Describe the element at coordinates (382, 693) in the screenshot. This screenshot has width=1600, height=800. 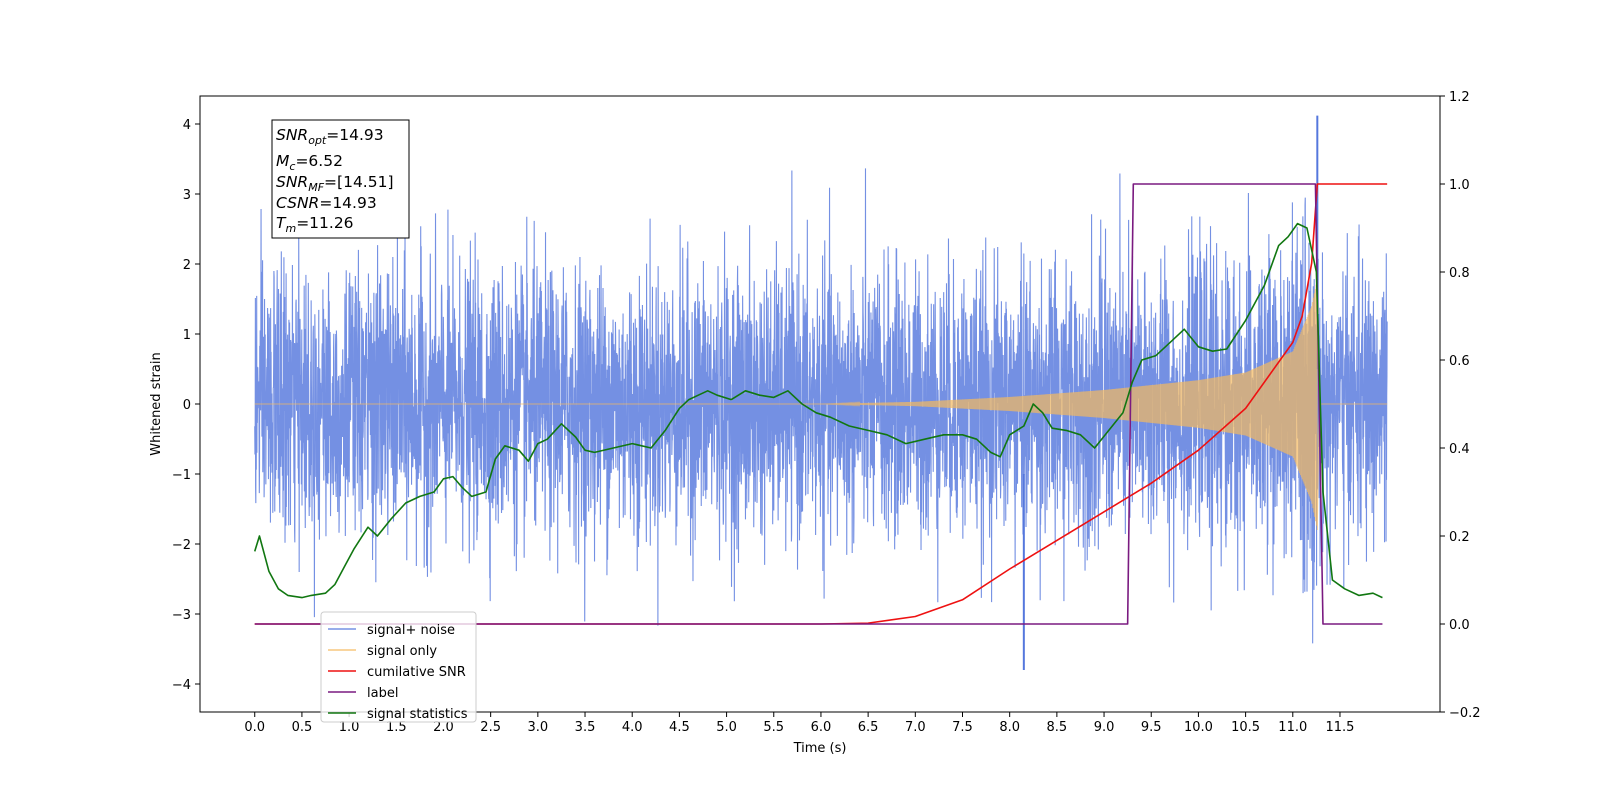
I see `legend-item-label-label: label` at that location.